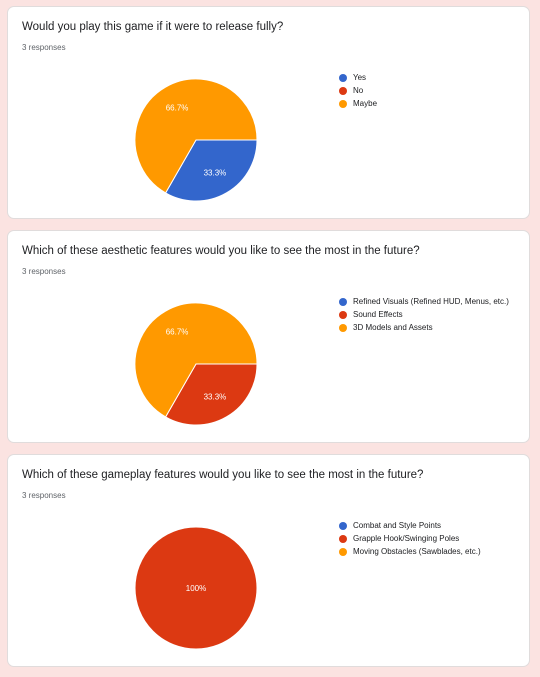 The image size is (540, 677). What do you see at coordinates (393, 327) in the screenshot?
I see `legend-label: 3D Models and Assets` at bounding box center [393, 327].